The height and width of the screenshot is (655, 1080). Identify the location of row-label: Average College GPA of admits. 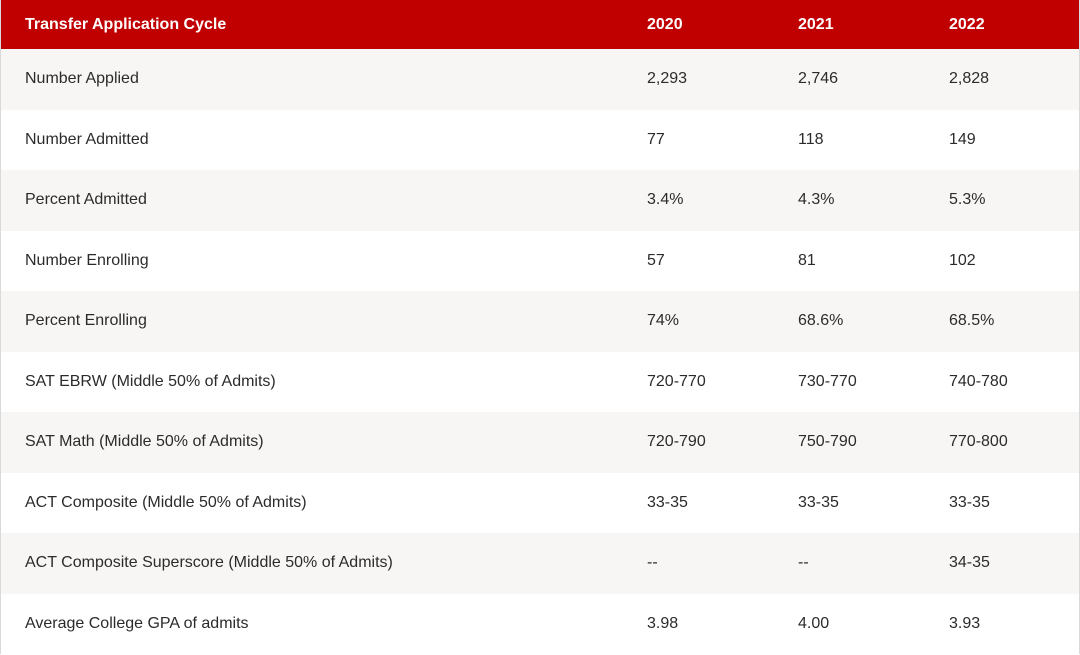
(137, 623).